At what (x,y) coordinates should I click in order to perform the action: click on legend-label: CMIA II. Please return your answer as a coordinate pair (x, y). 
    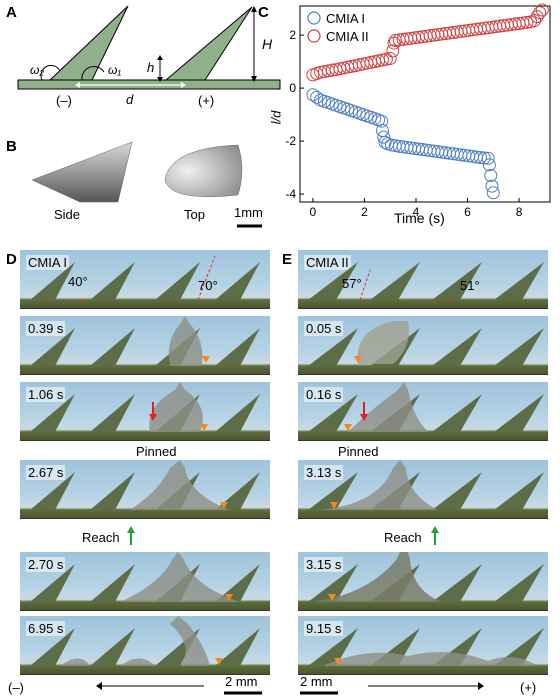
    Looking at the image, I should click on (347, 36).